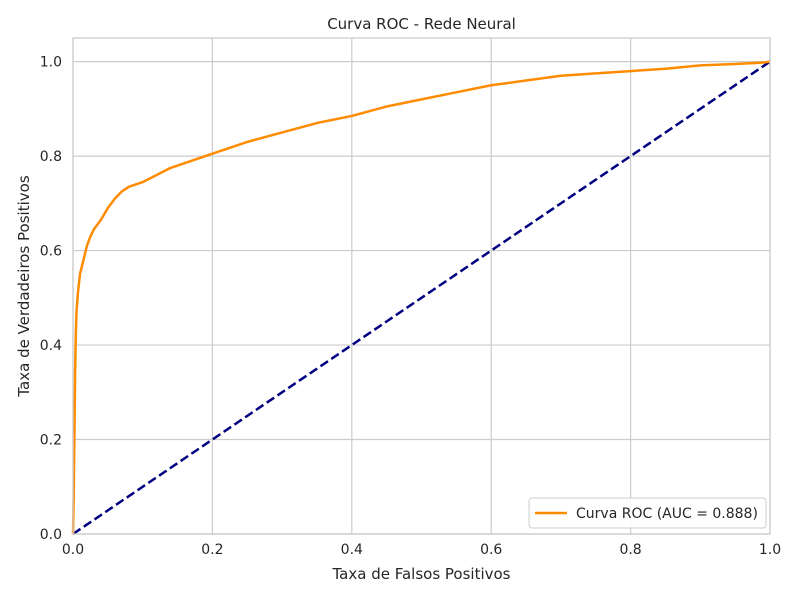  Describe the element at coordinates (491, 550) in the screenshot. I see `x-tick-label: 0.6` at that location.